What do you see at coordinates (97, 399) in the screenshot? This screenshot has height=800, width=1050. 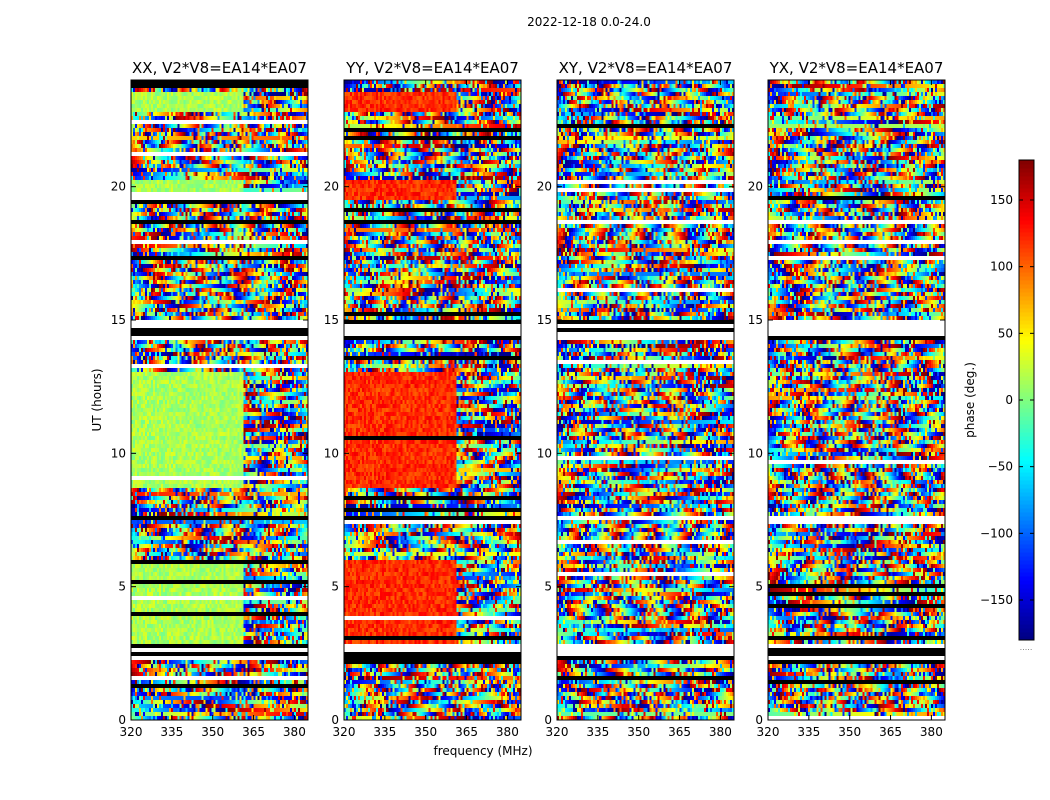 I see `y-axis-label: UT (hours)` at bounding box center [97, 399].